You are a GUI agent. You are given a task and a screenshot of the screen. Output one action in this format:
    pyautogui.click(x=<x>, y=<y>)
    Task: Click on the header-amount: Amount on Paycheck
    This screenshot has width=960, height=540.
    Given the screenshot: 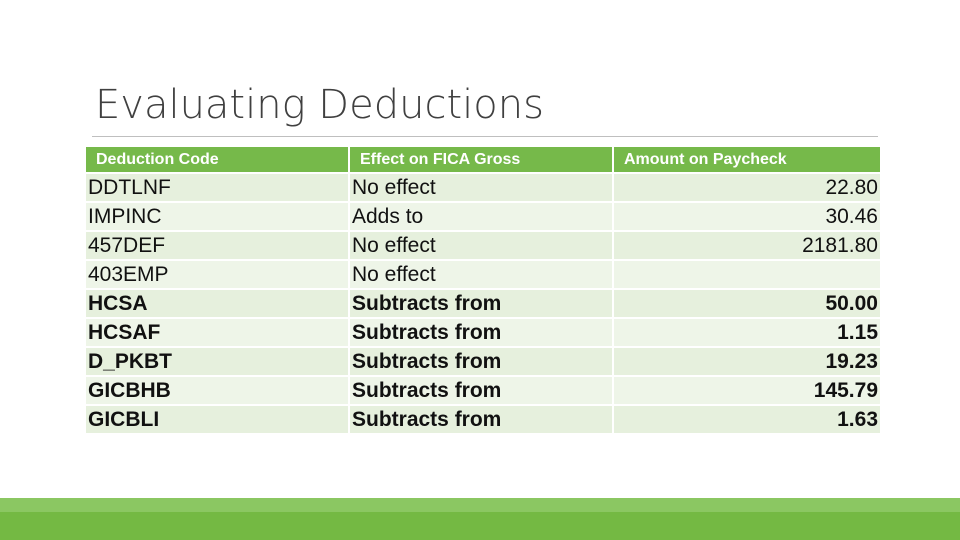 What is the action you would take?
    pyautogui.click(x=747, y=159)
    